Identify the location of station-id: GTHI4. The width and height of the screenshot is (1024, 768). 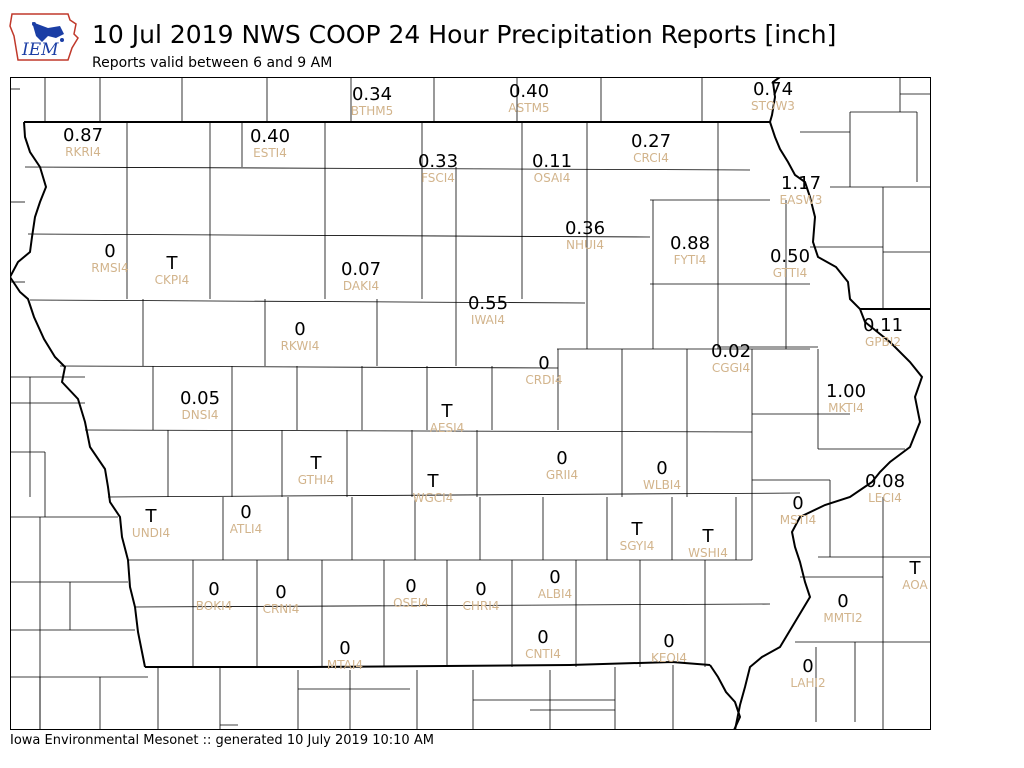
(316, 480).